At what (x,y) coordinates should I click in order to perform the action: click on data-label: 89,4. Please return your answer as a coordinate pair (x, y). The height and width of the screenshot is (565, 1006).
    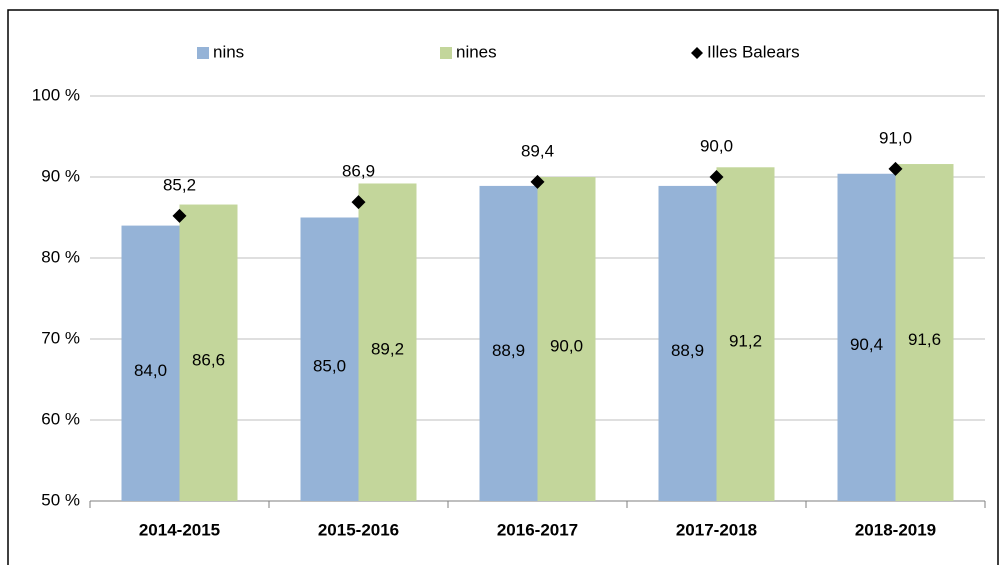
    Looking at the image, I should click on (537, 150).